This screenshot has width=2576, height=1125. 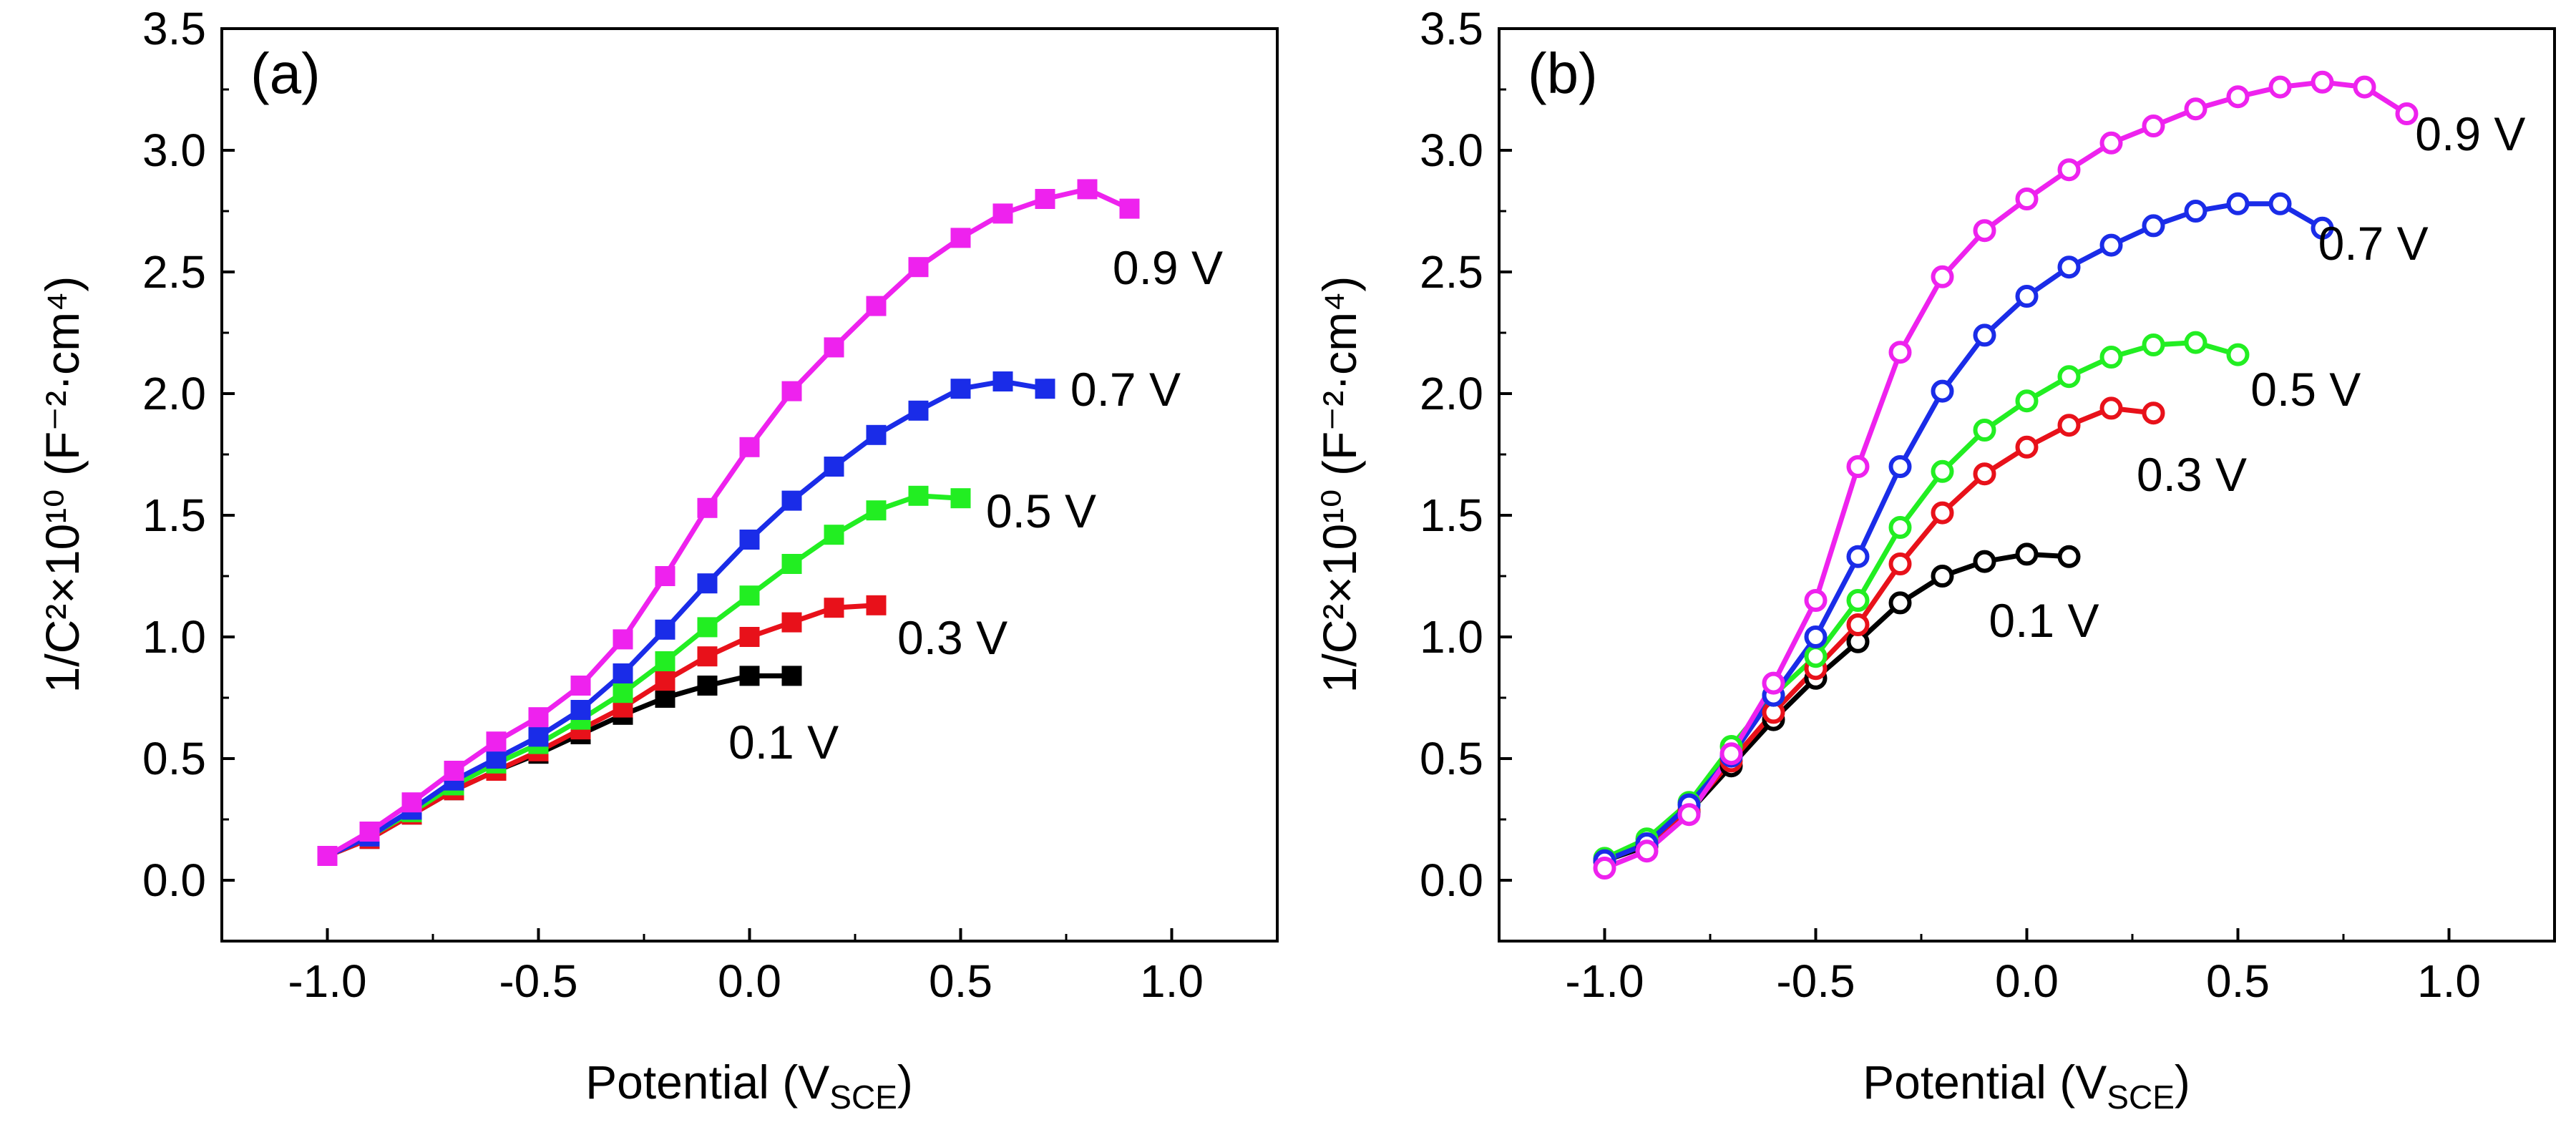 I want to click on panel-label: (b), so click(x=1563, y=73).